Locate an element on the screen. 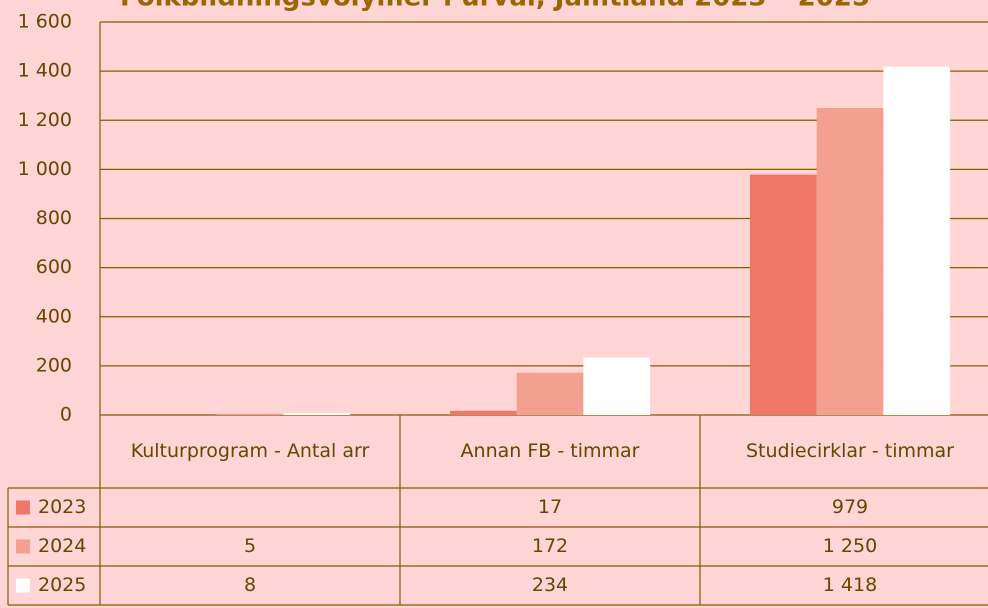  x-tick-label-box: Kulturprogram - Antal arr is located at coordinates (250, 451).